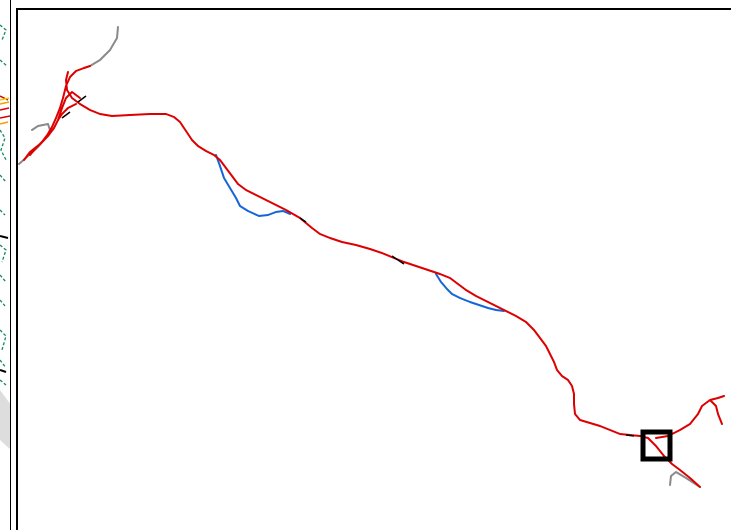 This screenshot has height=530, width=731. I want to click on main-route-strand-inner, so click(69, 106).